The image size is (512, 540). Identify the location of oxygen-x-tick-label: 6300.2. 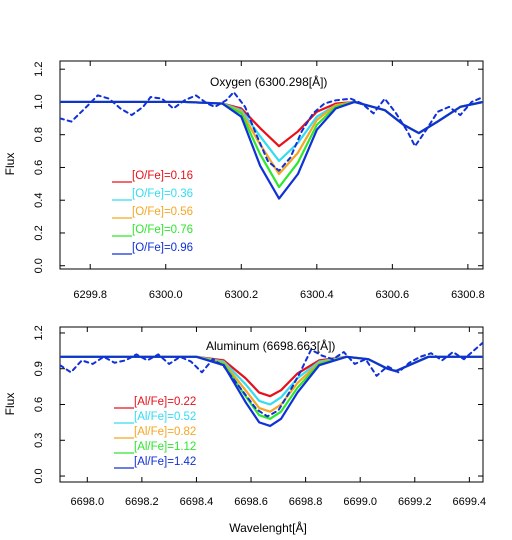
(241, 295).